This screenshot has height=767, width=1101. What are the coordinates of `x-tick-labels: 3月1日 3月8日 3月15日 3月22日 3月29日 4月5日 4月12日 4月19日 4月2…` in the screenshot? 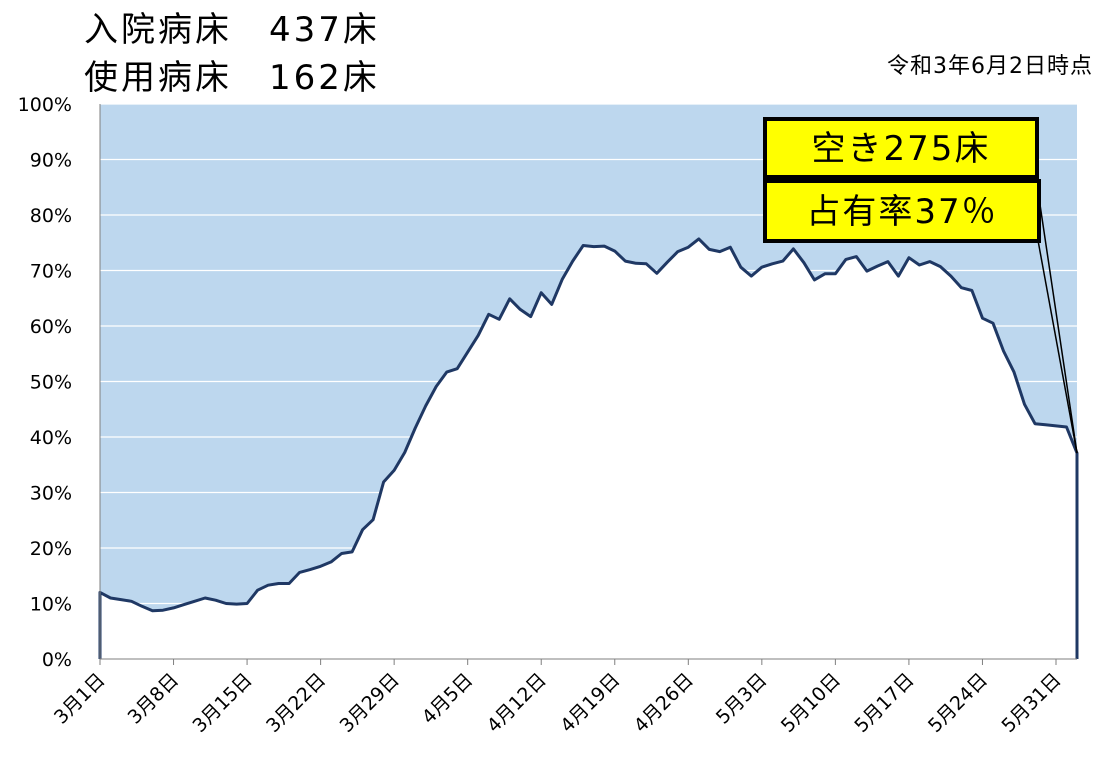 It's located at (558, 703).